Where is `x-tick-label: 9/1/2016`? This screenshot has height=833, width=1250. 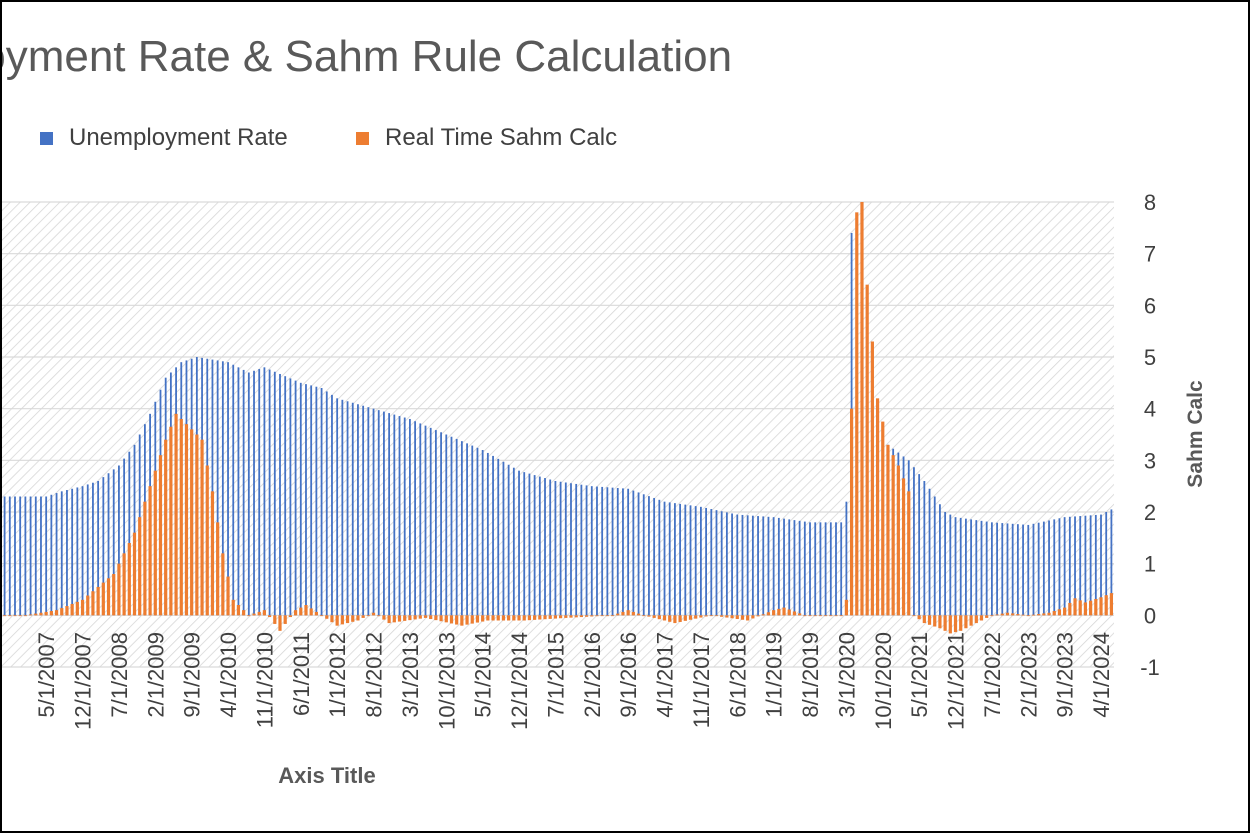 x-tick-label: 9/1/2016 is located at coordinates (628, 675).